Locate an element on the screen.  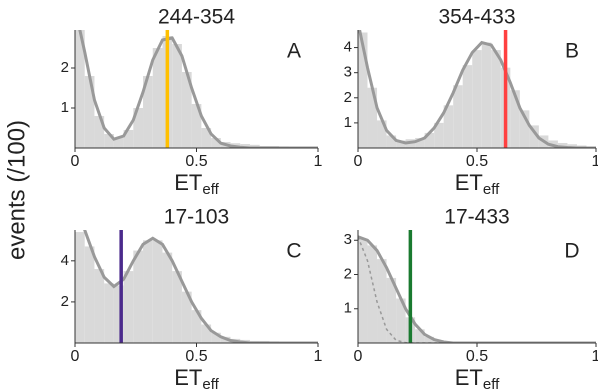
panel-title: 244-354 is located at coordinates (196, 17).